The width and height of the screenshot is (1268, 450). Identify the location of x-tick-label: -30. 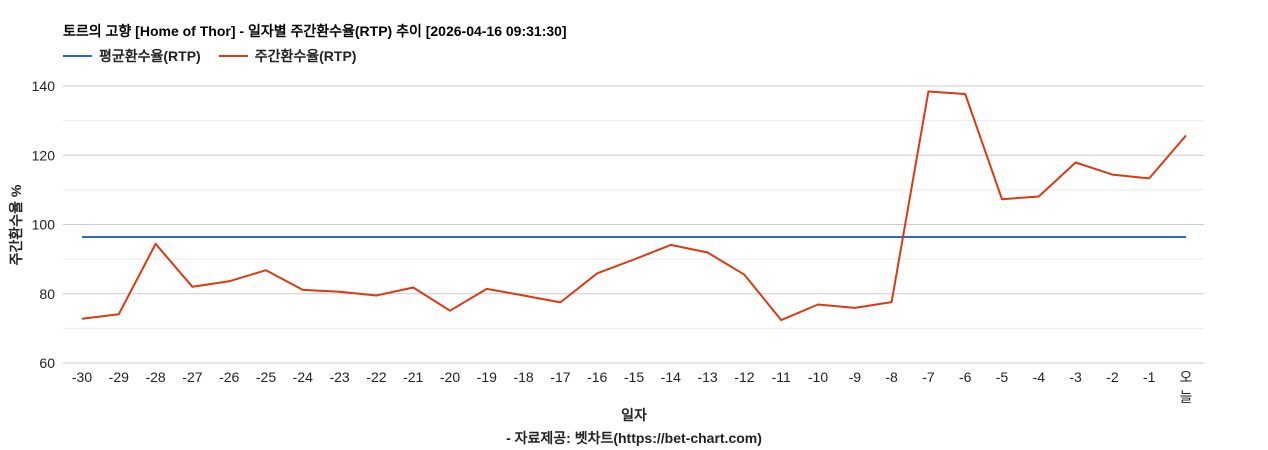
(82, 377).